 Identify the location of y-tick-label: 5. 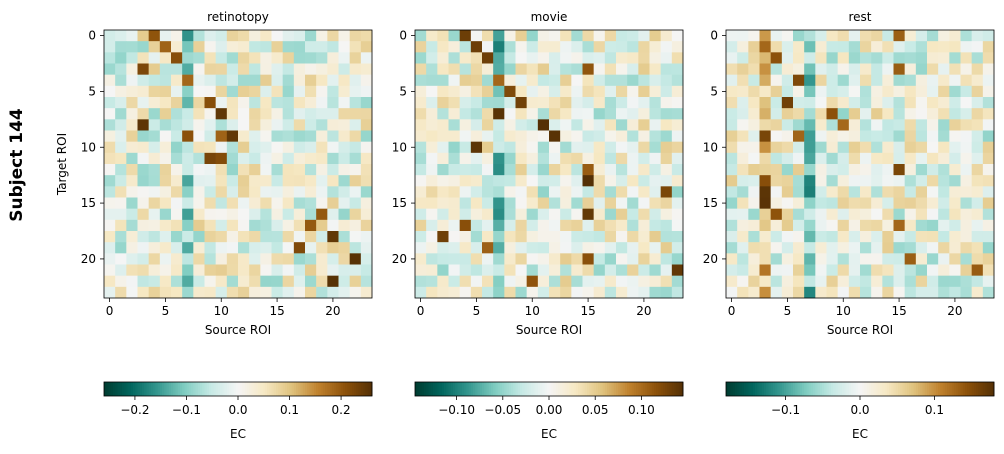
(714, 91).